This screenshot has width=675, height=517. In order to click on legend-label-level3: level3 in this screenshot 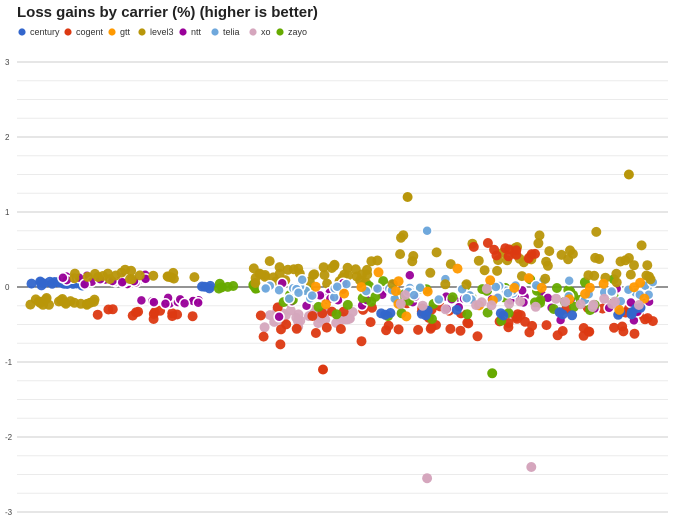, I will do `click(162, 32)`.